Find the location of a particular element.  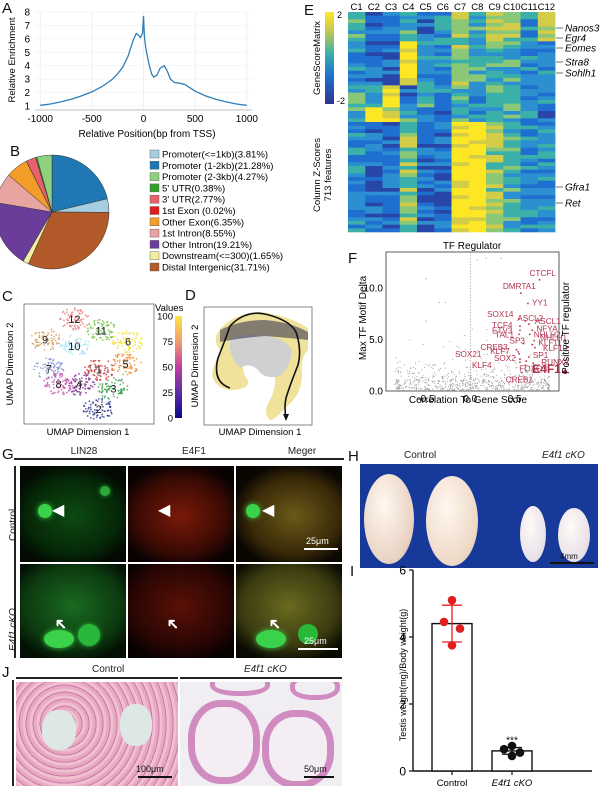

tf-label-ascl2: ASCL2 is located at coordinates (530, 318).